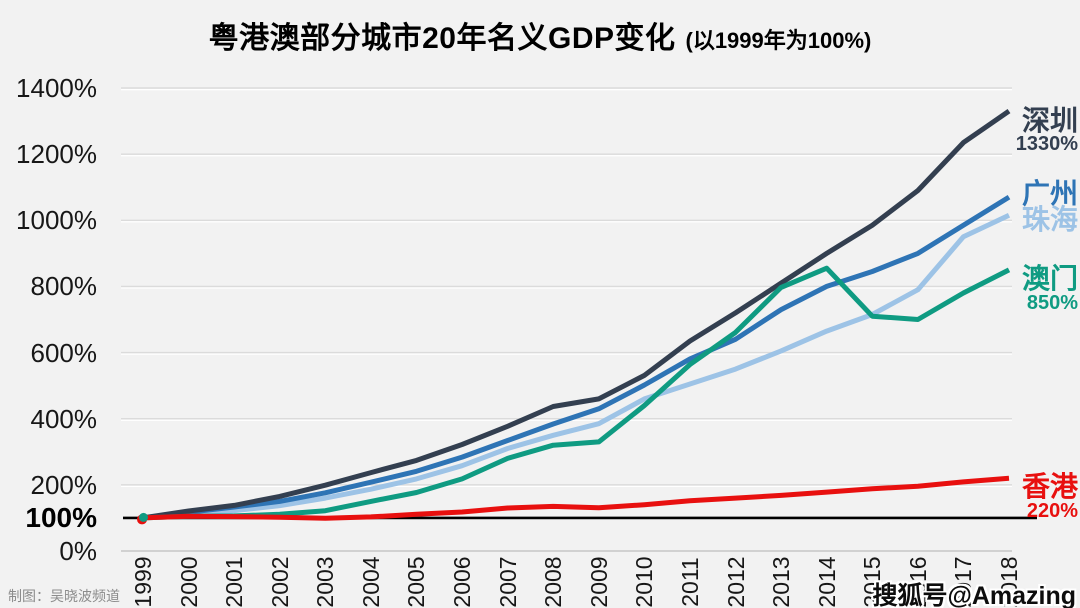 This screenshot has height=608, width=1080. Describe the element at coordinates (442, 38) in the screenshot. I see `chart-title-main: 粤港澳部分城市20年名义GDP变化` at that location.